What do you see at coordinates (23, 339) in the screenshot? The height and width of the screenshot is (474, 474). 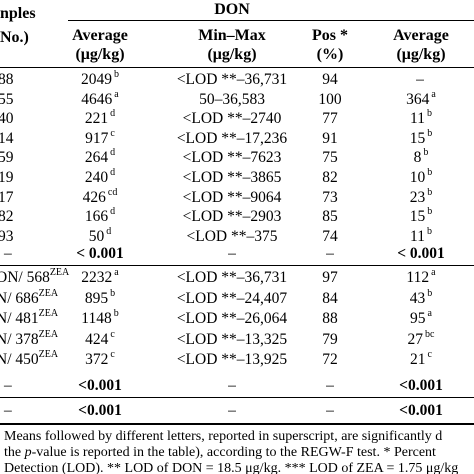 I see `row2-3-n-count: / 378` at bounding box center [23, 339].